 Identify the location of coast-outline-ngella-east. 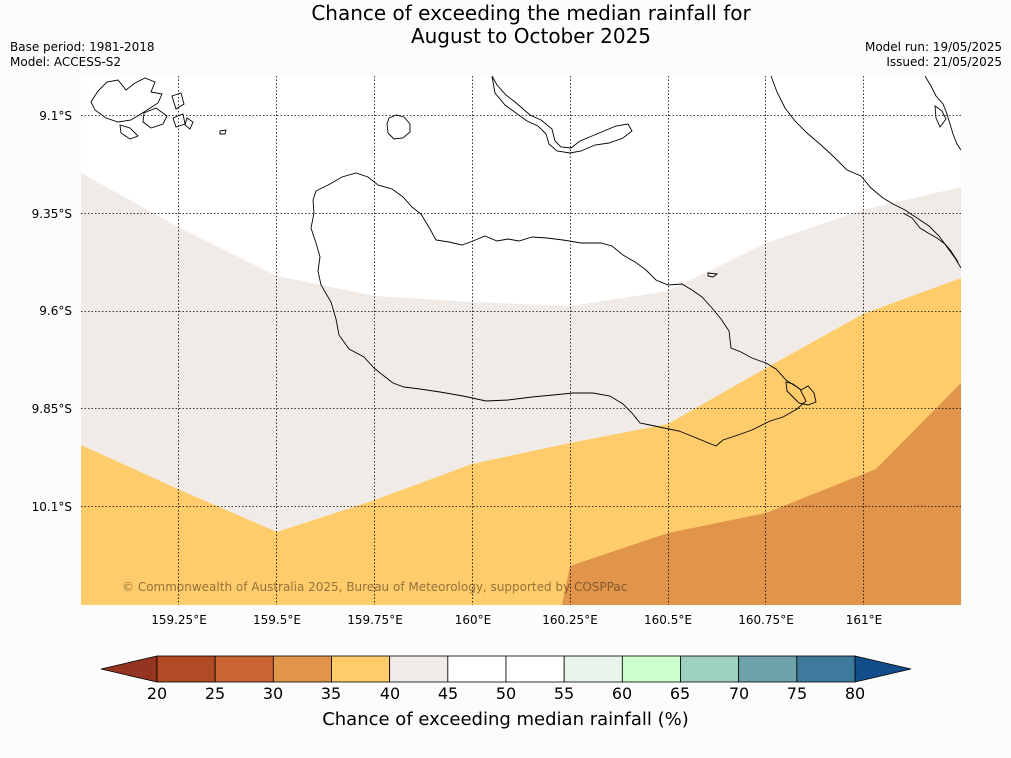
(562, 115).